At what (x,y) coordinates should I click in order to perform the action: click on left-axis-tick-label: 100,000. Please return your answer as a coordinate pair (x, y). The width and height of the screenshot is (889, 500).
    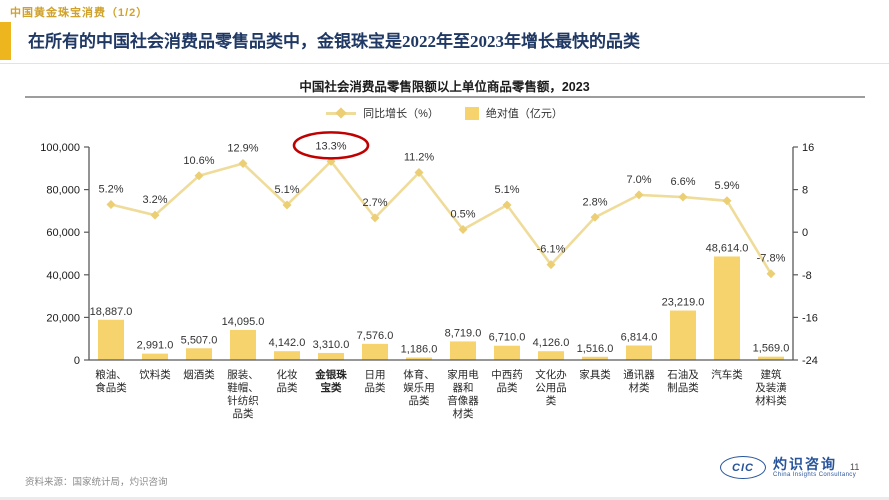
    Looking at the image, I should click on (60, 148).